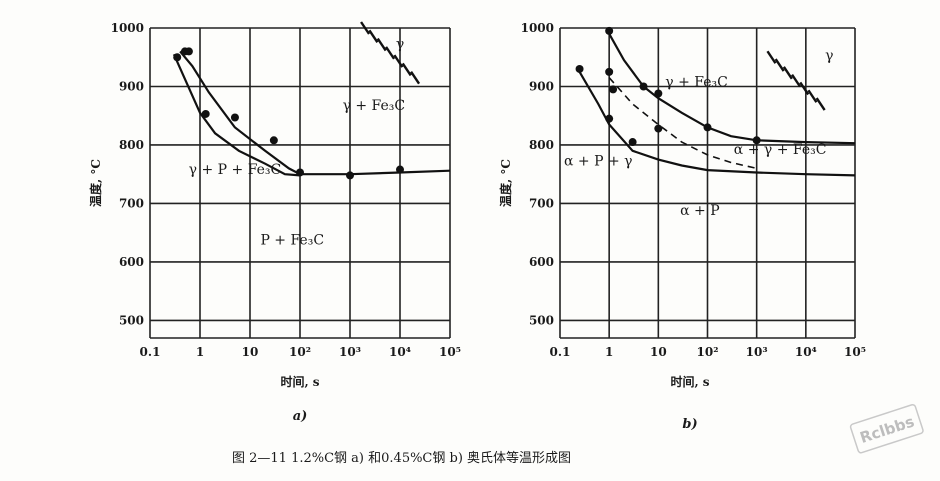 This screenshot has height=481, width=940. I want to click on watermark-text: Rclbbs, so click(887, 429).